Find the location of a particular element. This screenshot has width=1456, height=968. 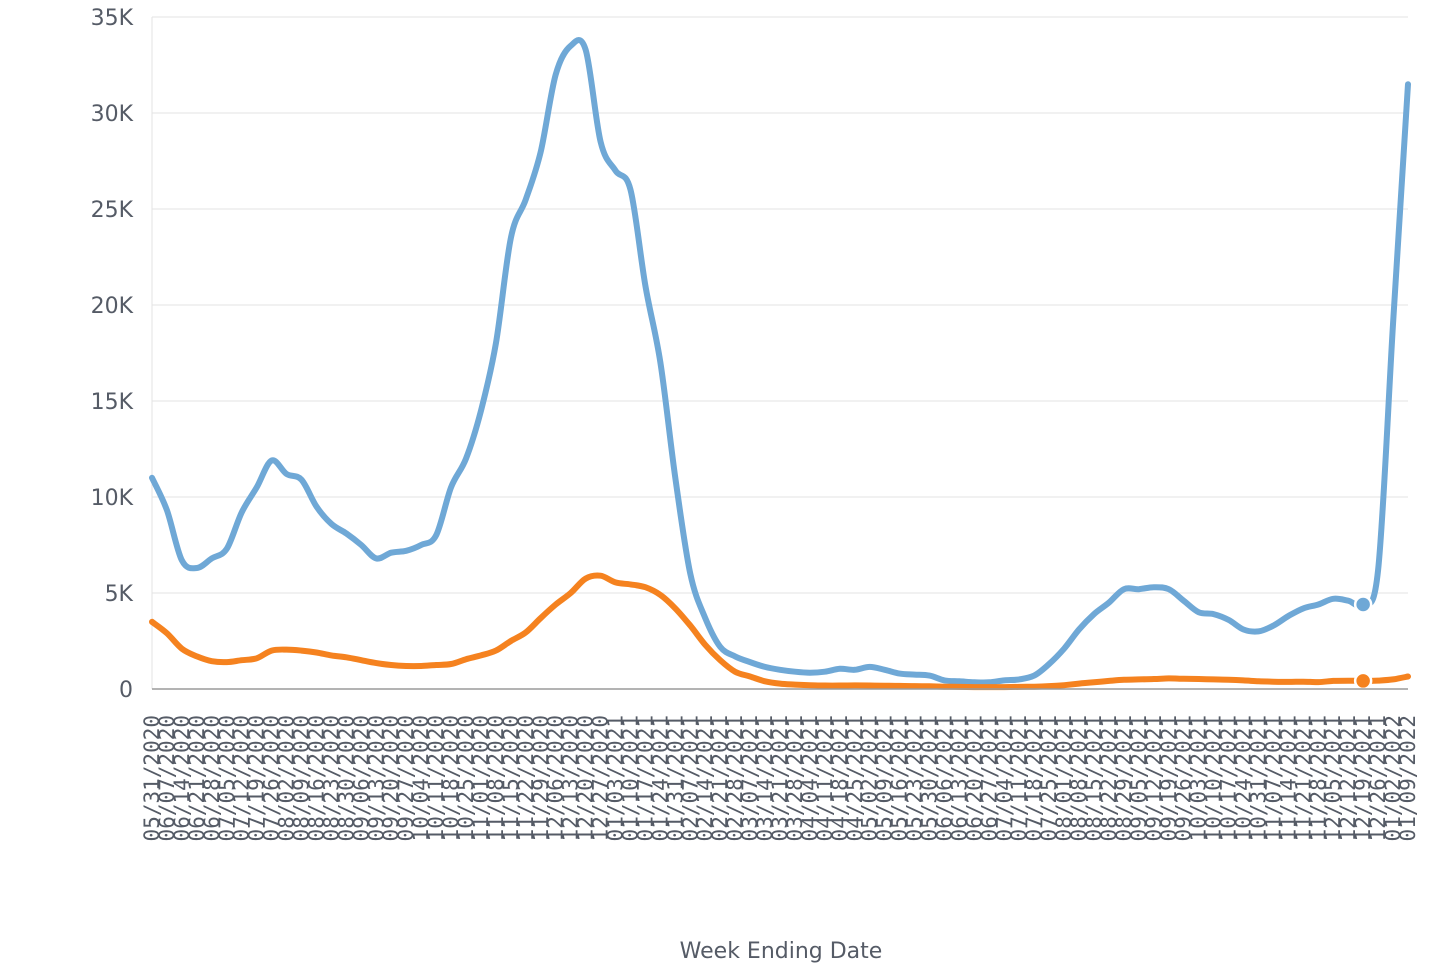

x-tick-label: 08/09/2020 is located at coordinates (302, 778).